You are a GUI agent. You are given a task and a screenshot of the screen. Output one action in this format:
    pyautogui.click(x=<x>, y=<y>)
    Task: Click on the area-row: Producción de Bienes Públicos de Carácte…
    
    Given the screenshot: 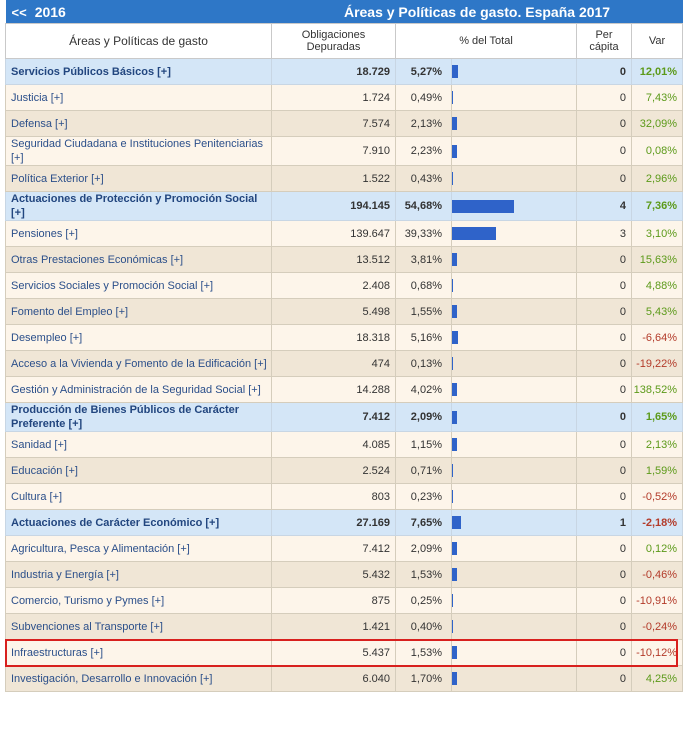 What is the action you would take?
    pyautogui.click(x=344, y=417)
    